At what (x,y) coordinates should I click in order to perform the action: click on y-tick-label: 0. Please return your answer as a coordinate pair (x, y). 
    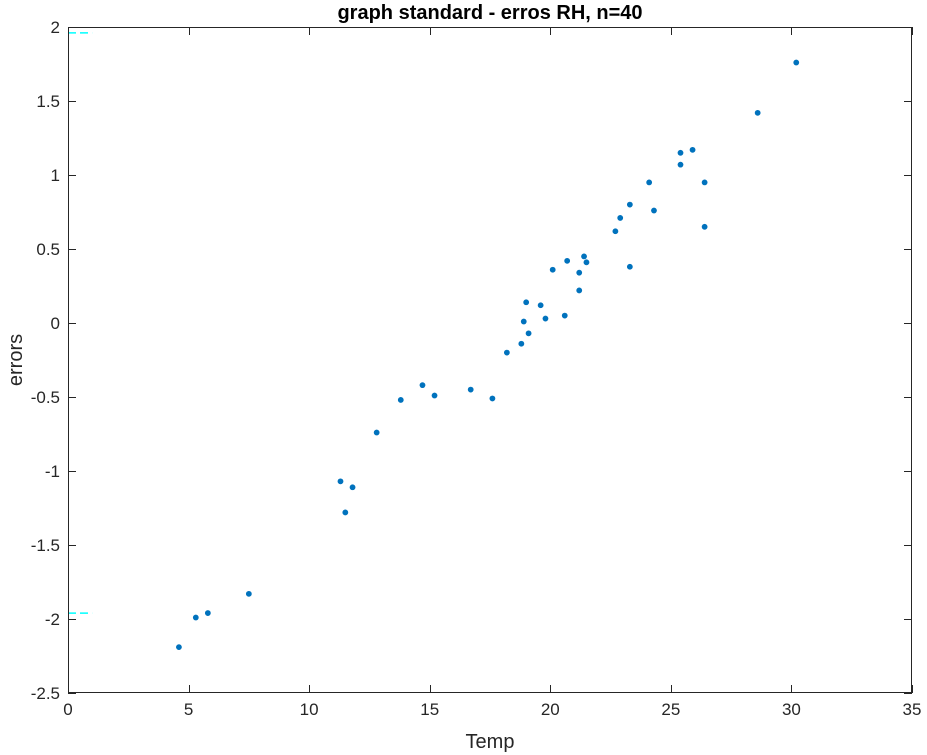
    Looking at the image, I should click on (55, 323).